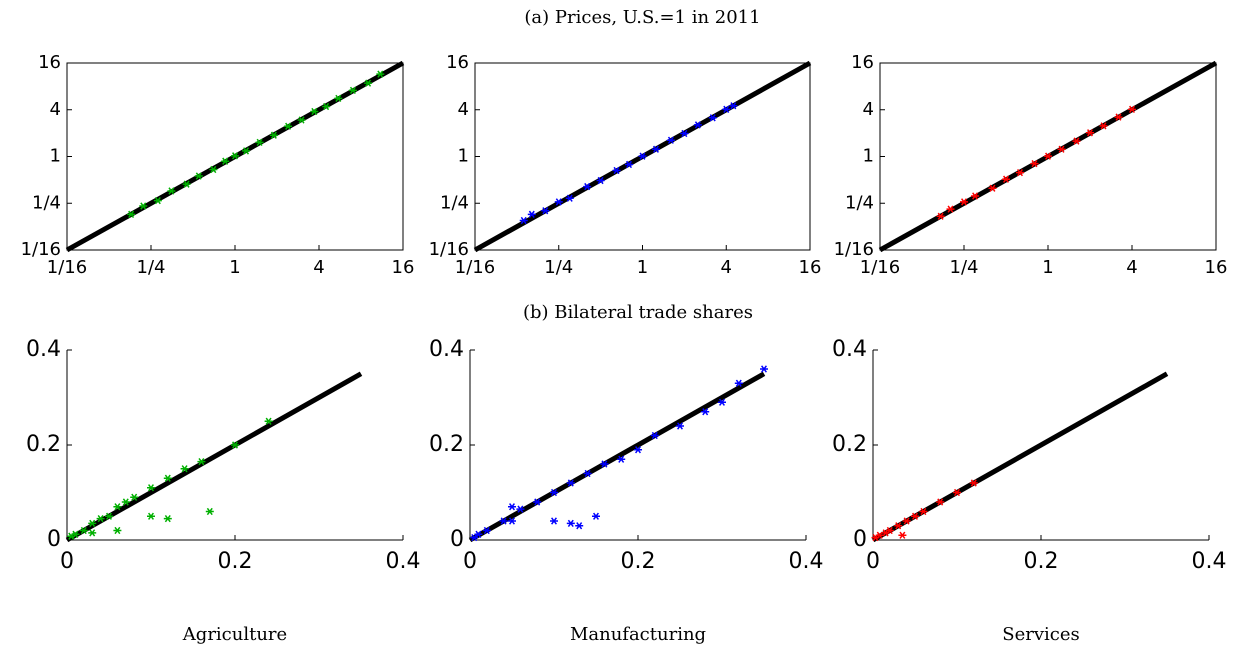  I want to click on x-axis-label: Manufacturing, so click(638, 634).